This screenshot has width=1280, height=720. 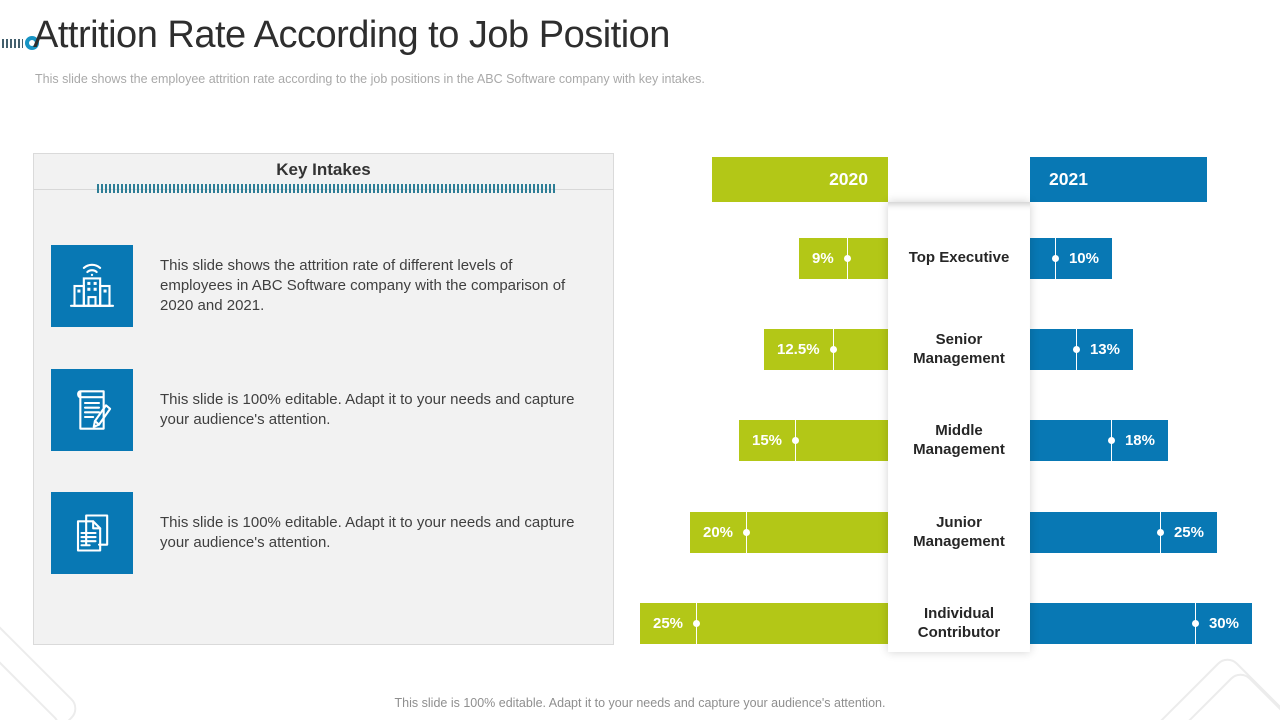 I want to click on bar-2021-junior-management: 25%, so click(x=1123, y=535).